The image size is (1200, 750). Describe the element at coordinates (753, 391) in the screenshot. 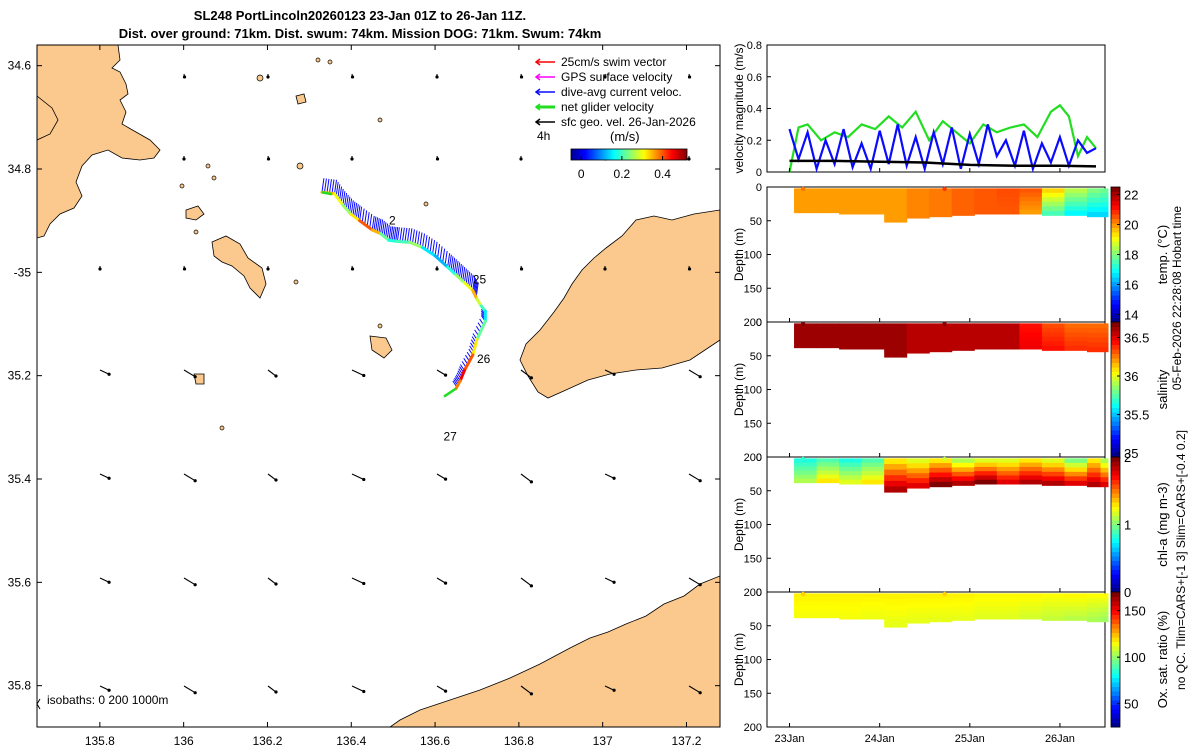

I see `section-ytick-label: 100` at that location.